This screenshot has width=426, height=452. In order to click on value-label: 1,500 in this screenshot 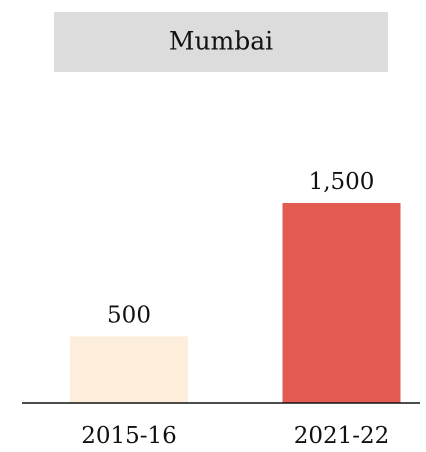, I will do `click(342, 182)`.